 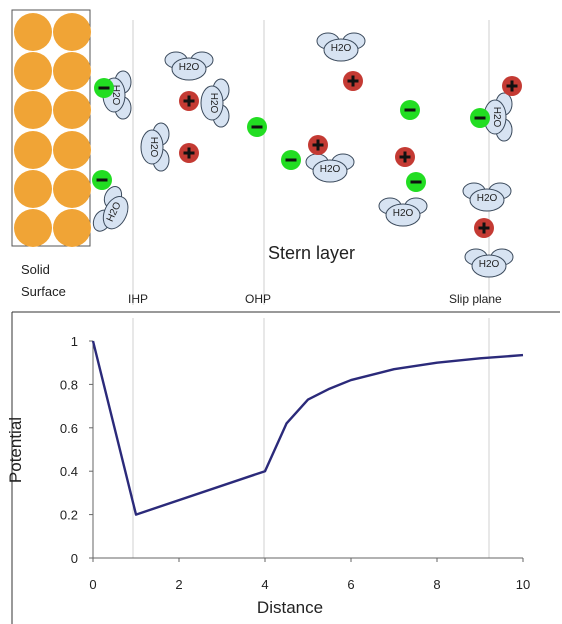 What do you see at coordinates (264, 584) in the screenshot?
I see `x-tick-label: 4` at bounding box center [264, 584].